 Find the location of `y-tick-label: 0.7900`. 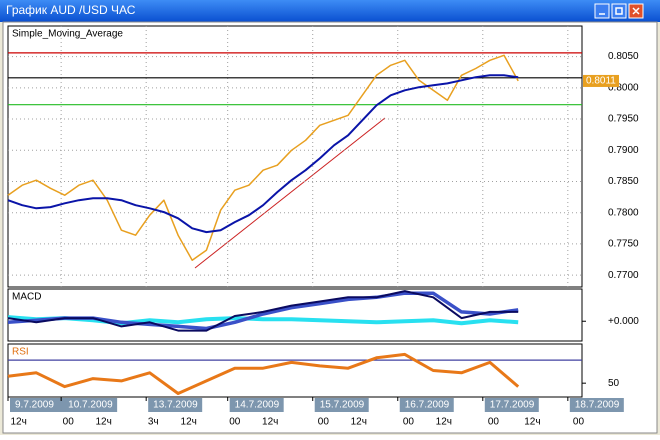

y-tick-label: 0.7900 is located at coordinates (623, 150).